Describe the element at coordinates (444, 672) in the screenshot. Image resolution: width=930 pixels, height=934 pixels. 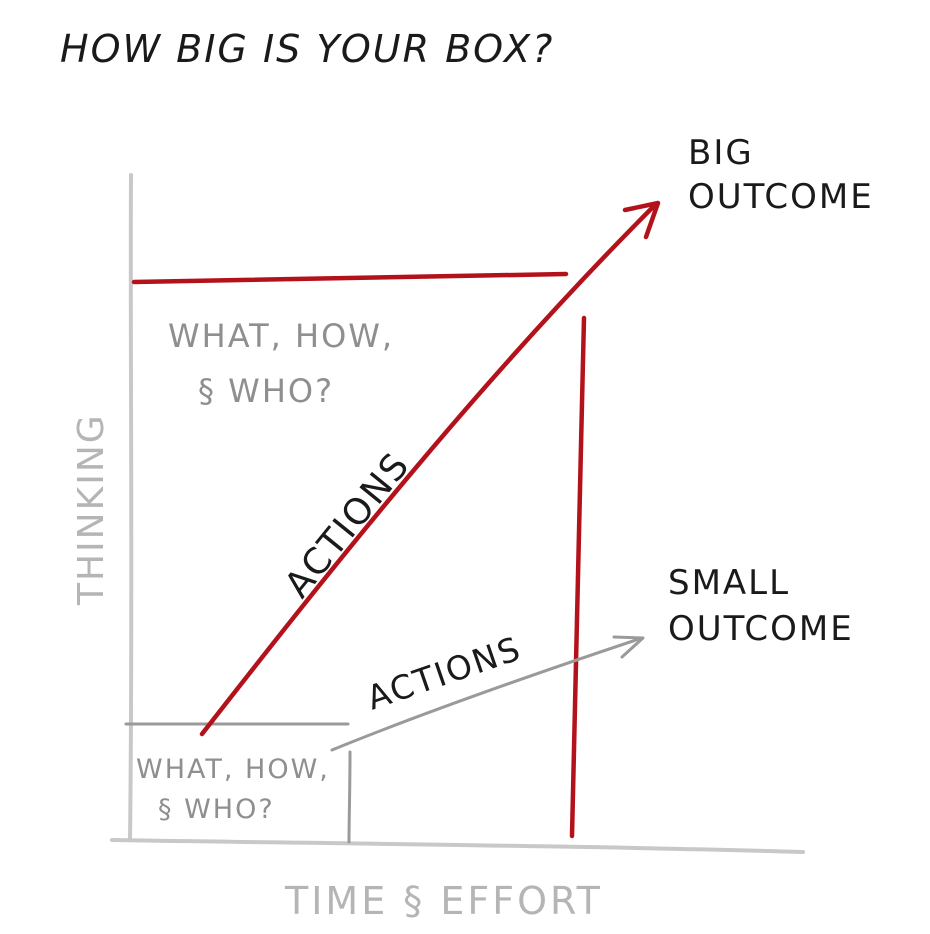
I see `small-actions-label: ACTIONS` at that location.